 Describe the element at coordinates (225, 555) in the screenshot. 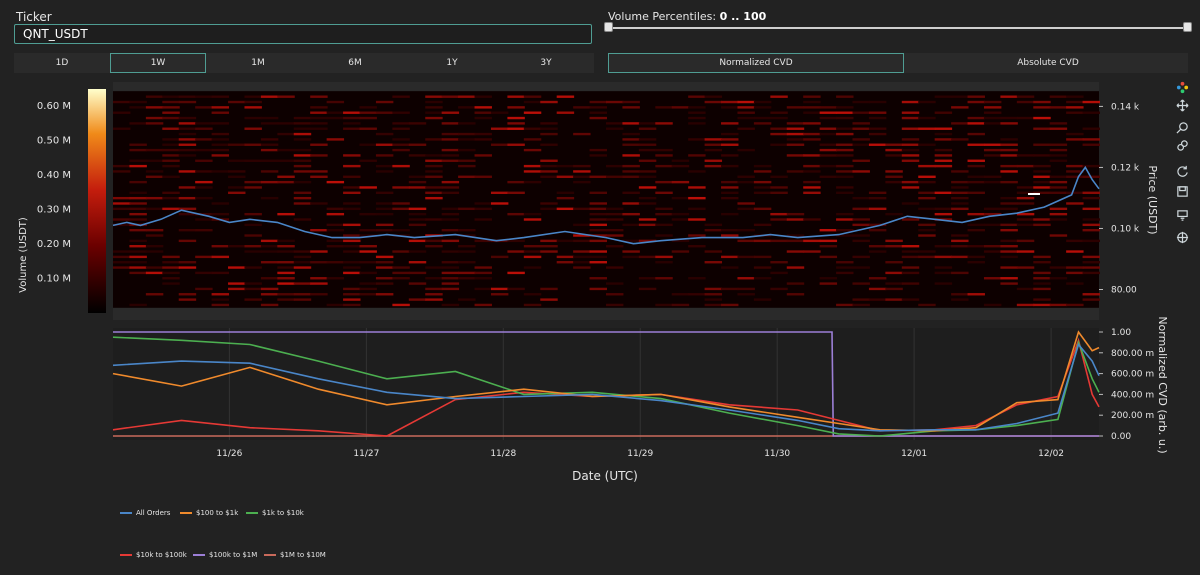

I see `legend-100k-to-1m: $100k to $1M` at that location.